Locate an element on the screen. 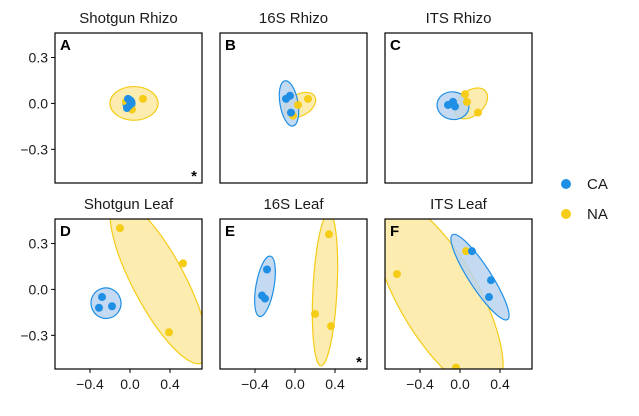 The height and width of the screenshot is (416, 639). panel-e-xtick-label-0-4: 0.4 is located at coordinates (335, 384).